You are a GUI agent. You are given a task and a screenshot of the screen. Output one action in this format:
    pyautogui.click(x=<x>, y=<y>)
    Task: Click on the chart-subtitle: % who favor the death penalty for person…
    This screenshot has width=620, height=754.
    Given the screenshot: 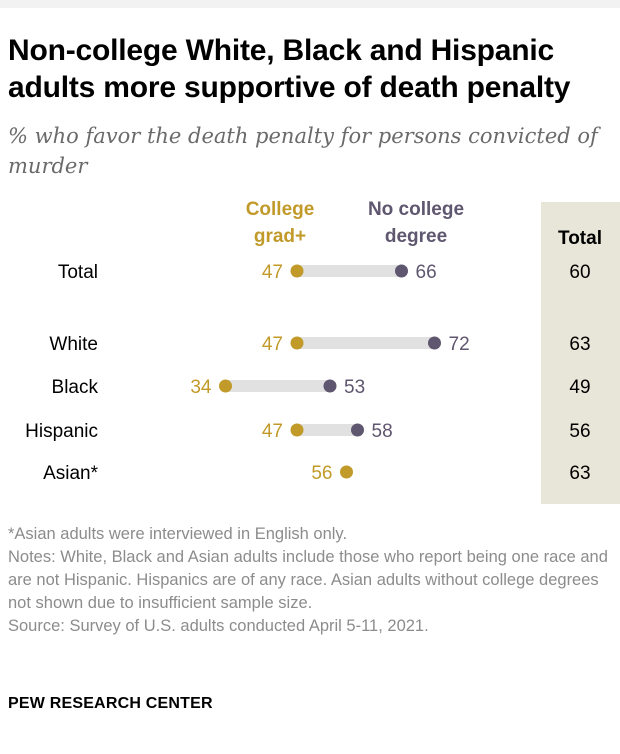 What is the action you would take?
    pyautogui.click(x=303, y=151)
    